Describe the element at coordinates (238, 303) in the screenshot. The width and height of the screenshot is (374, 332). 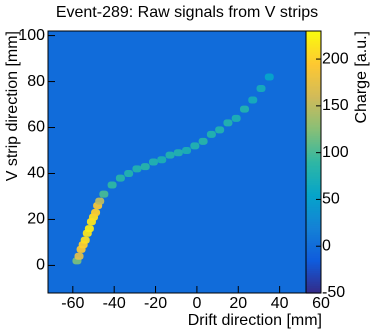
I see `x-tick-label: 20` at that location.